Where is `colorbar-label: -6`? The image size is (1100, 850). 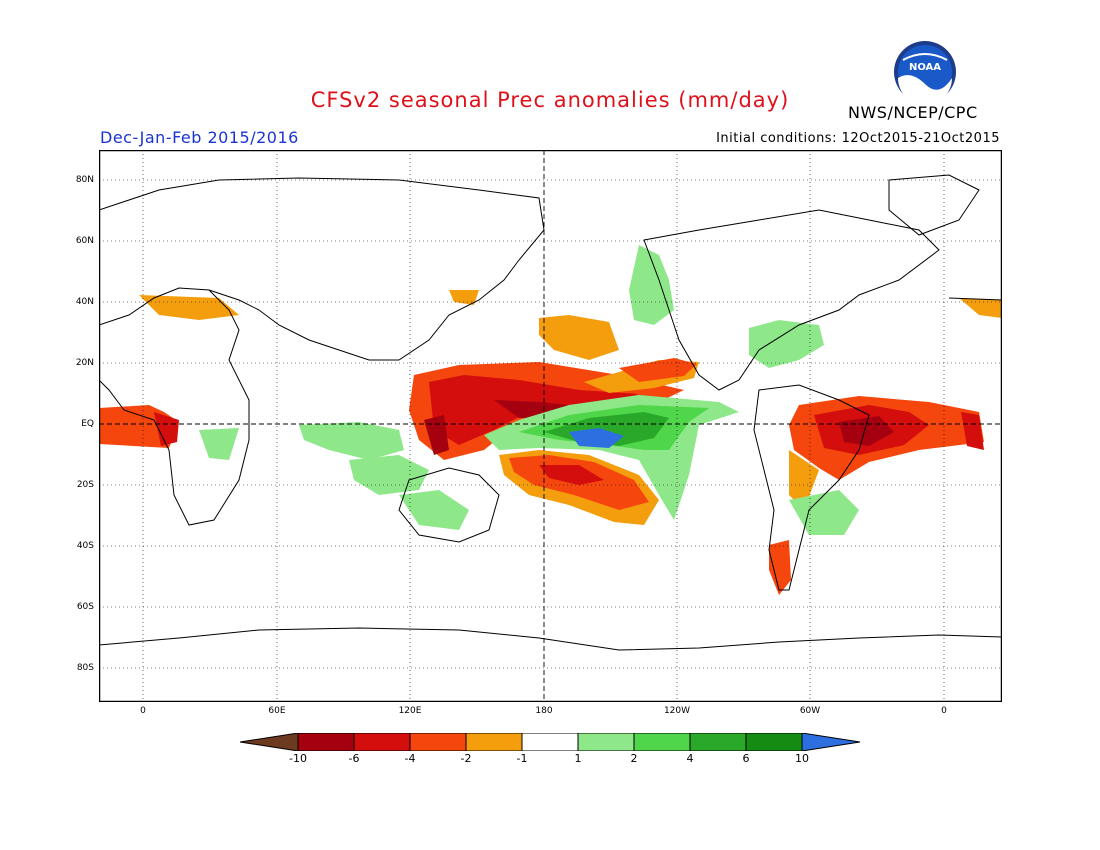
colorbar-label: -6 is located at coordinates (354, 758).